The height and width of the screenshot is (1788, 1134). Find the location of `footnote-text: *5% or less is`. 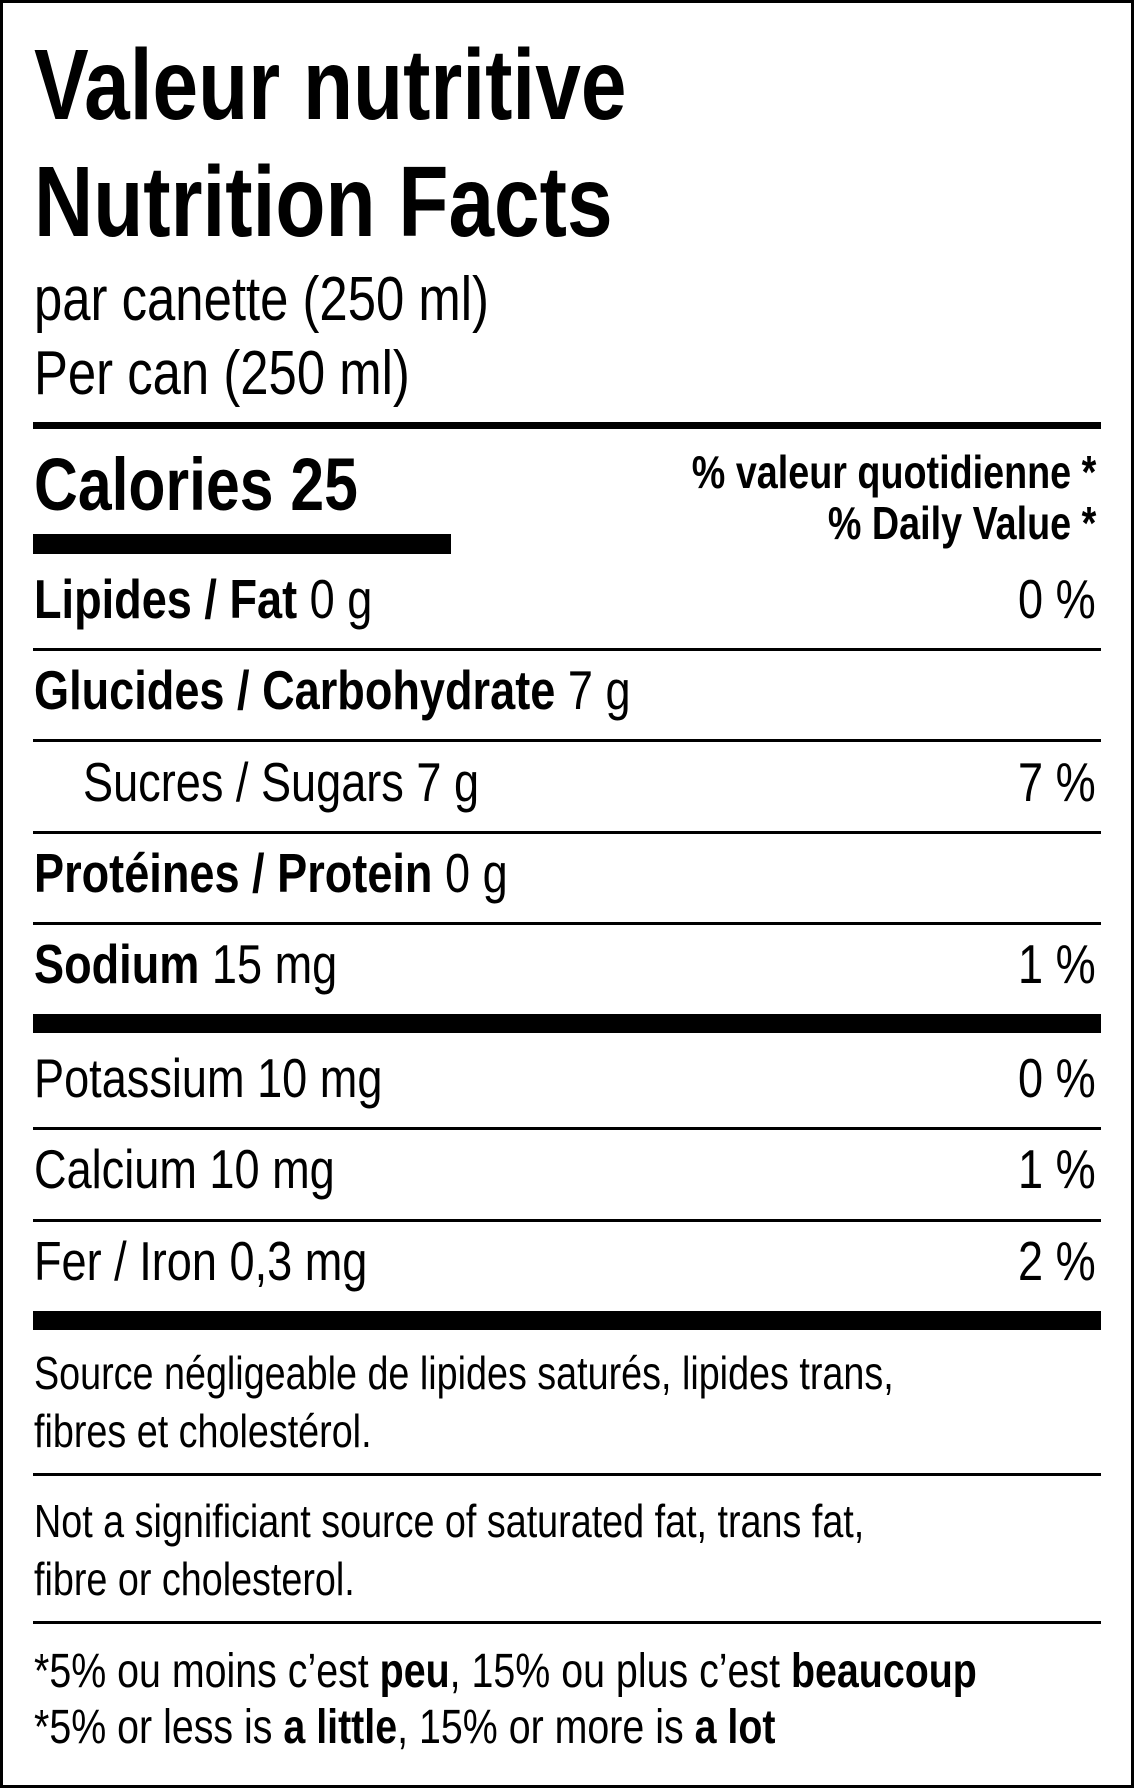

footnote-text: *5% or less is is located at coordinates (159, 1727).